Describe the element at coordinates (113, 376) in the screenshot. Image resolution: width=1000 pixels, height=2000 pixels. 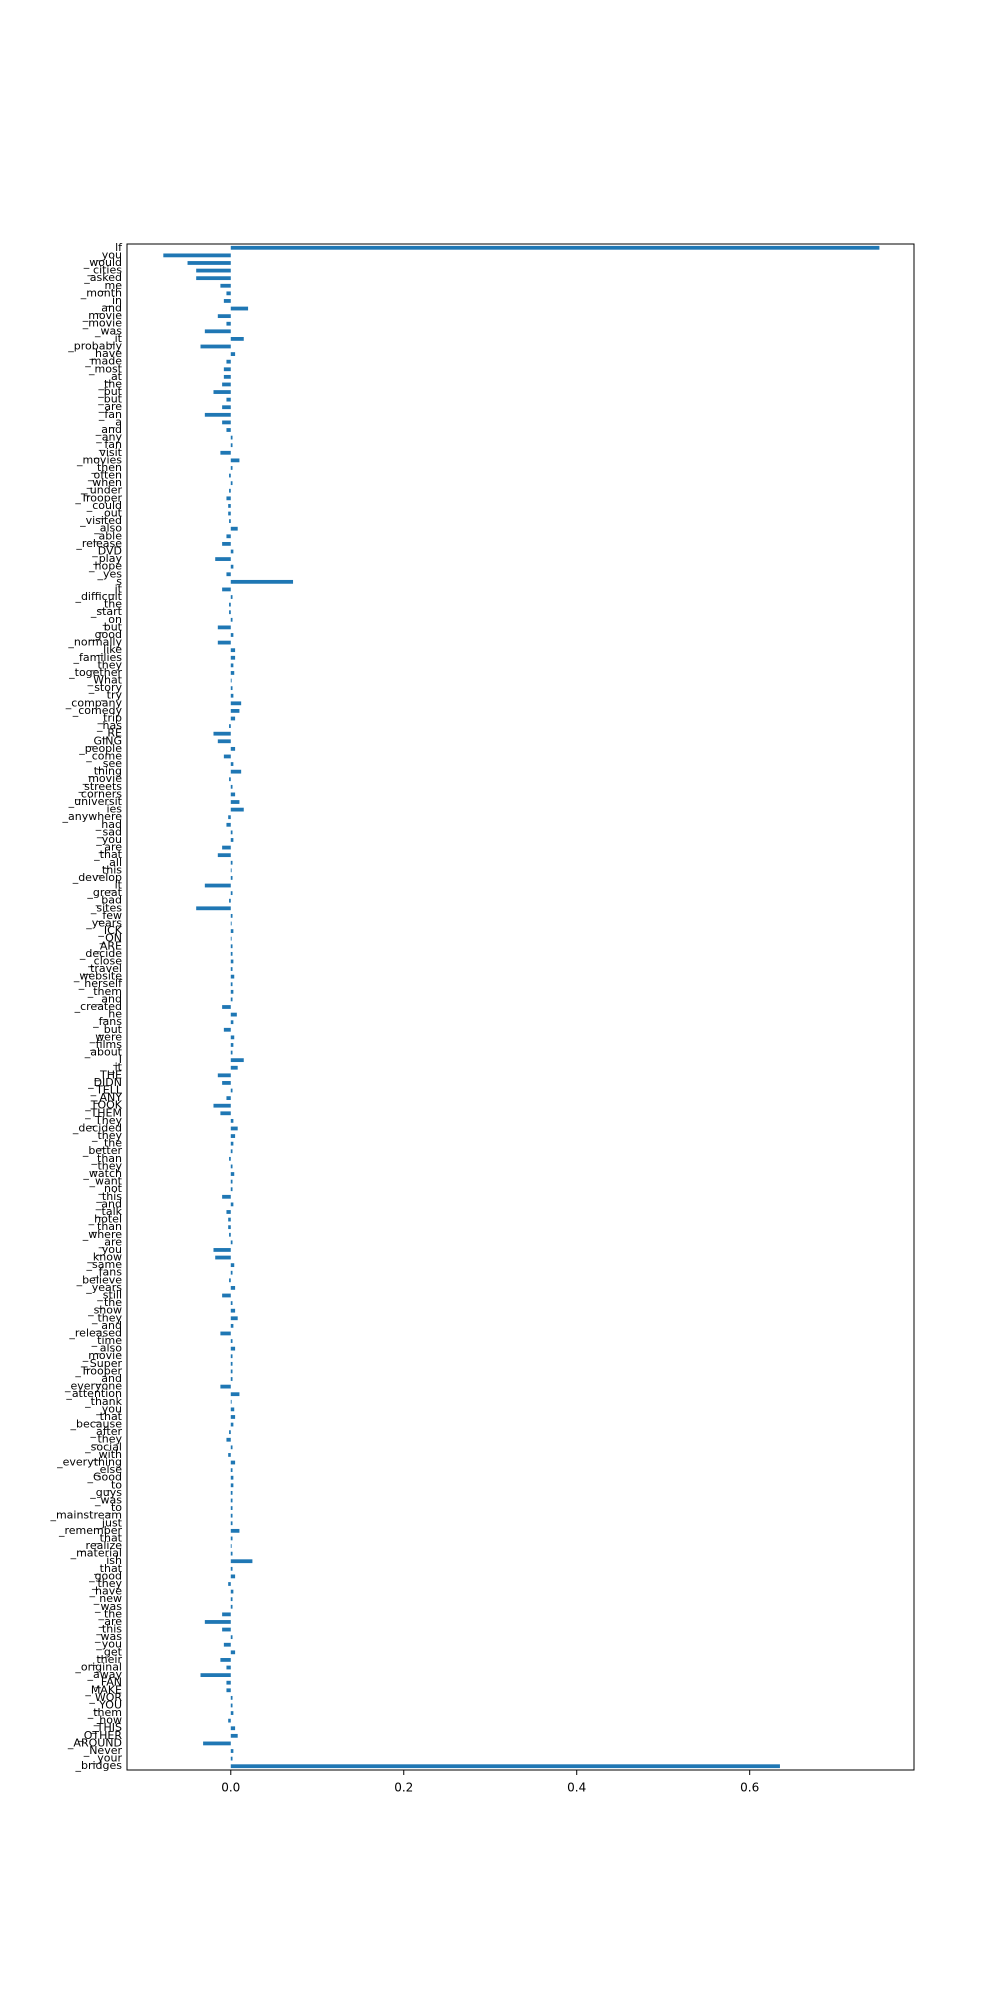
I see `y-tick-label: _at` at that location.